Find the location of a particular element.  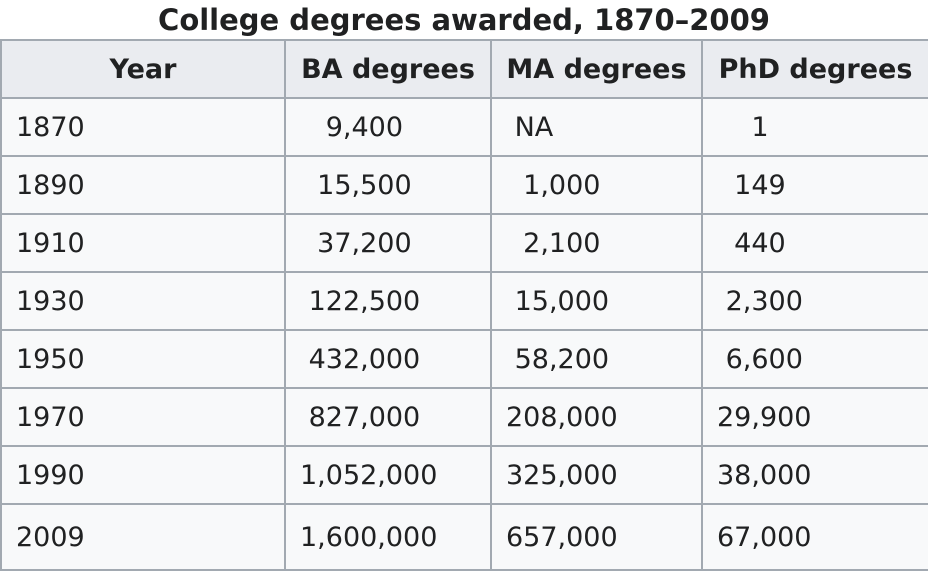

column-header-ba-degrees: BA degrees is located at coordinates (388, 69).